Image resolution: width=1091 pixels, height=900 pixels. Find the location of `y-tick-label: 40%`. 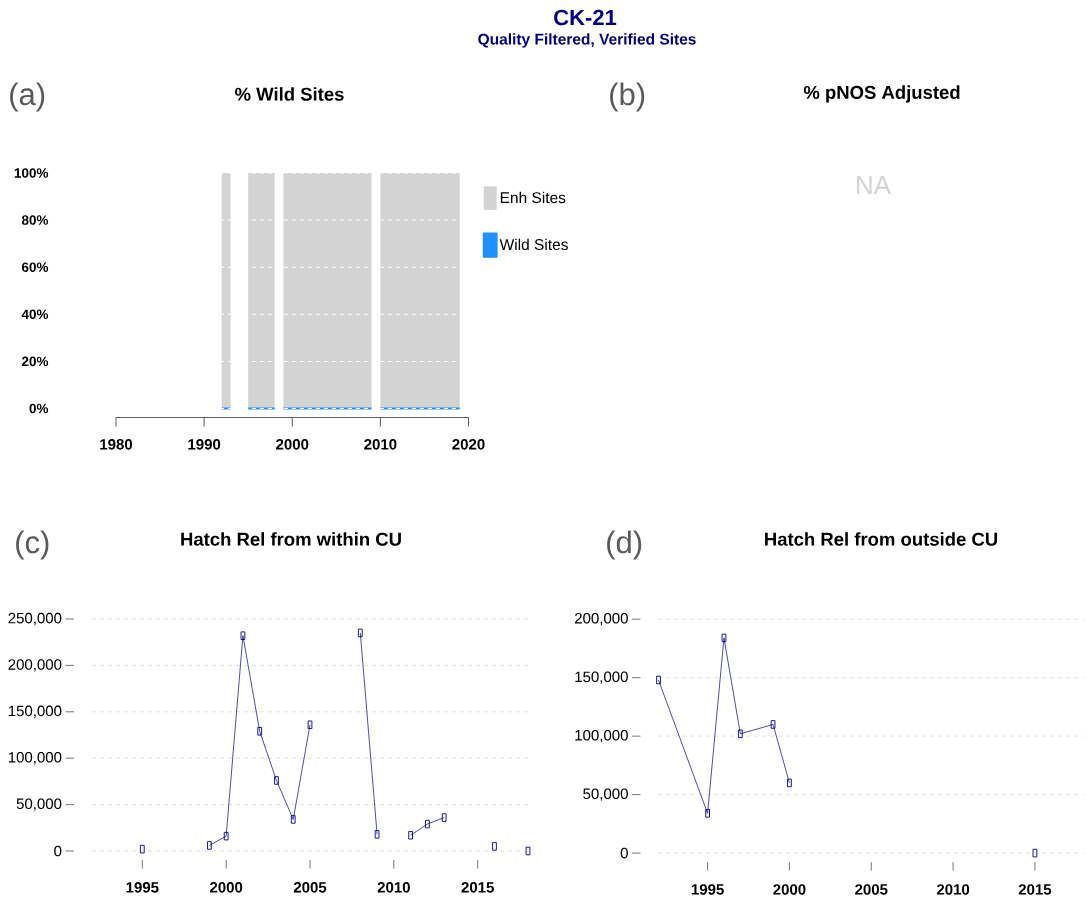

y-tick-label: 40% is located at coordinates (35, 314).